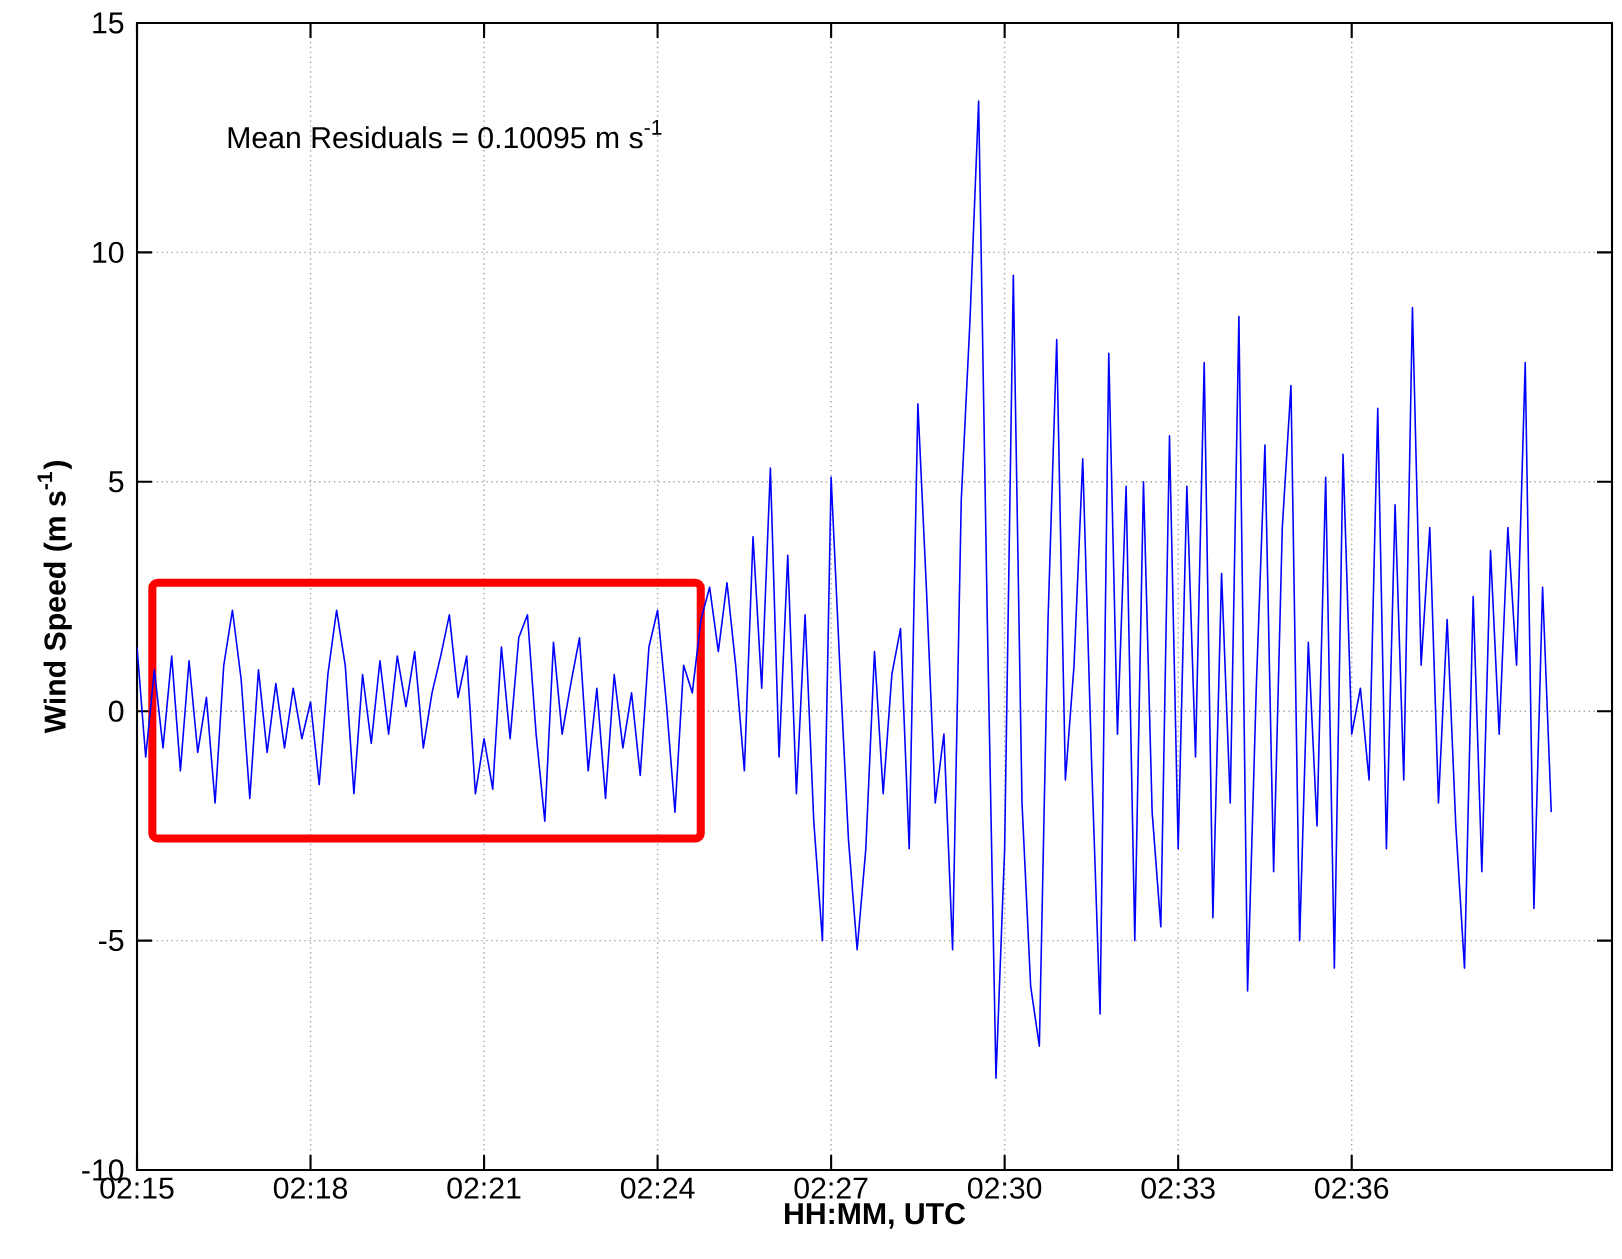 The image size is (1622, 1259). I want to click on y-tick-label: 0, so click(116, 711).